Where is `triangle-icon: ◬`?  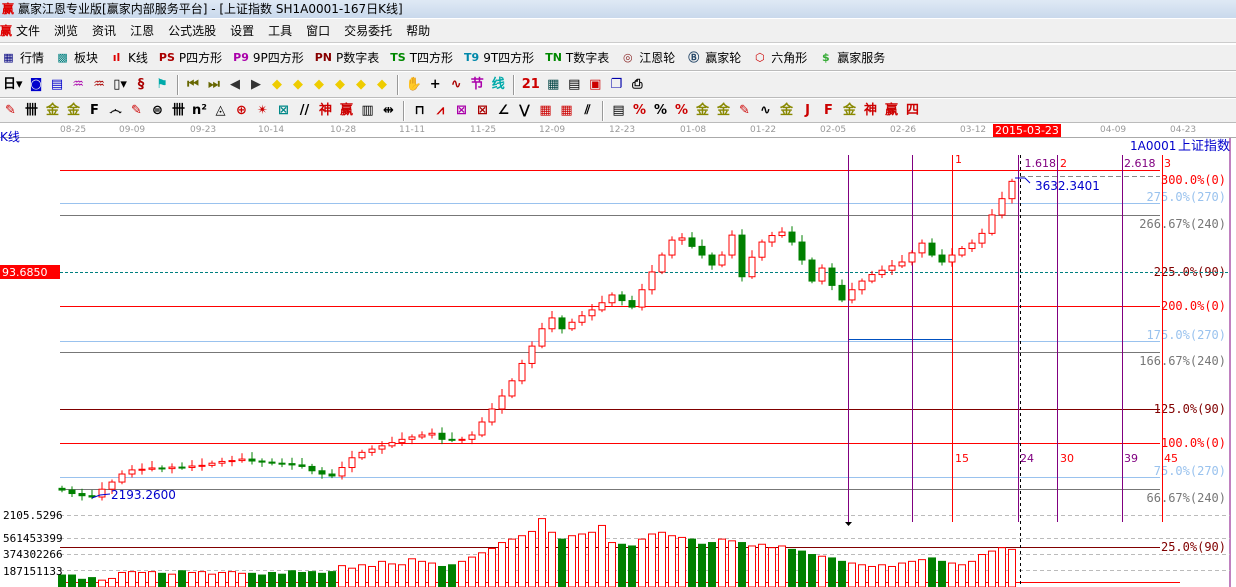
triangle-icon: ◬ is located at coordinates (220, 110).